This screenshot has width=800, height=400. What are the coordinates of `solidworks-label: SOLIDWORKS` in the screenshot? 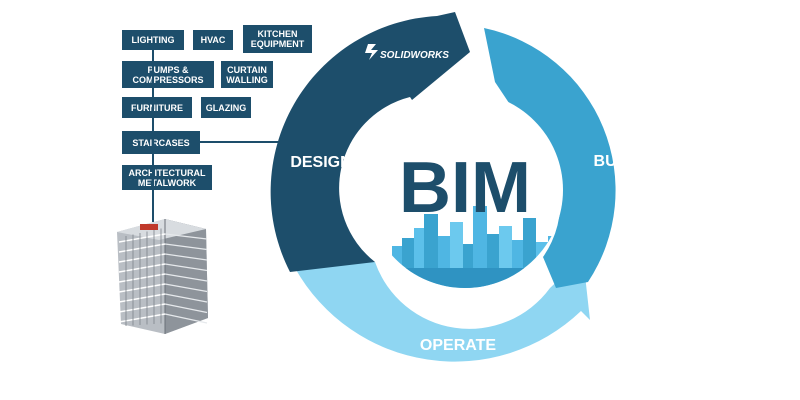 It's located at (414, 55).